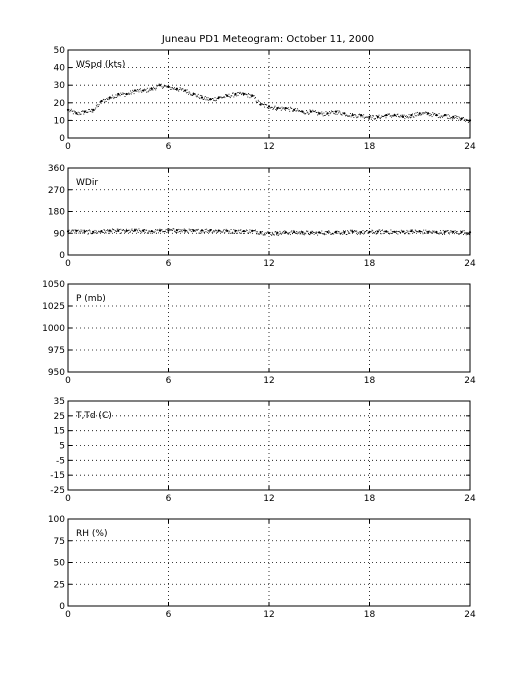 The image size is (520, 683). Describe the element at coordinates (56, 191) in the screenshot. I see `y-tick-label: 270` at that location.